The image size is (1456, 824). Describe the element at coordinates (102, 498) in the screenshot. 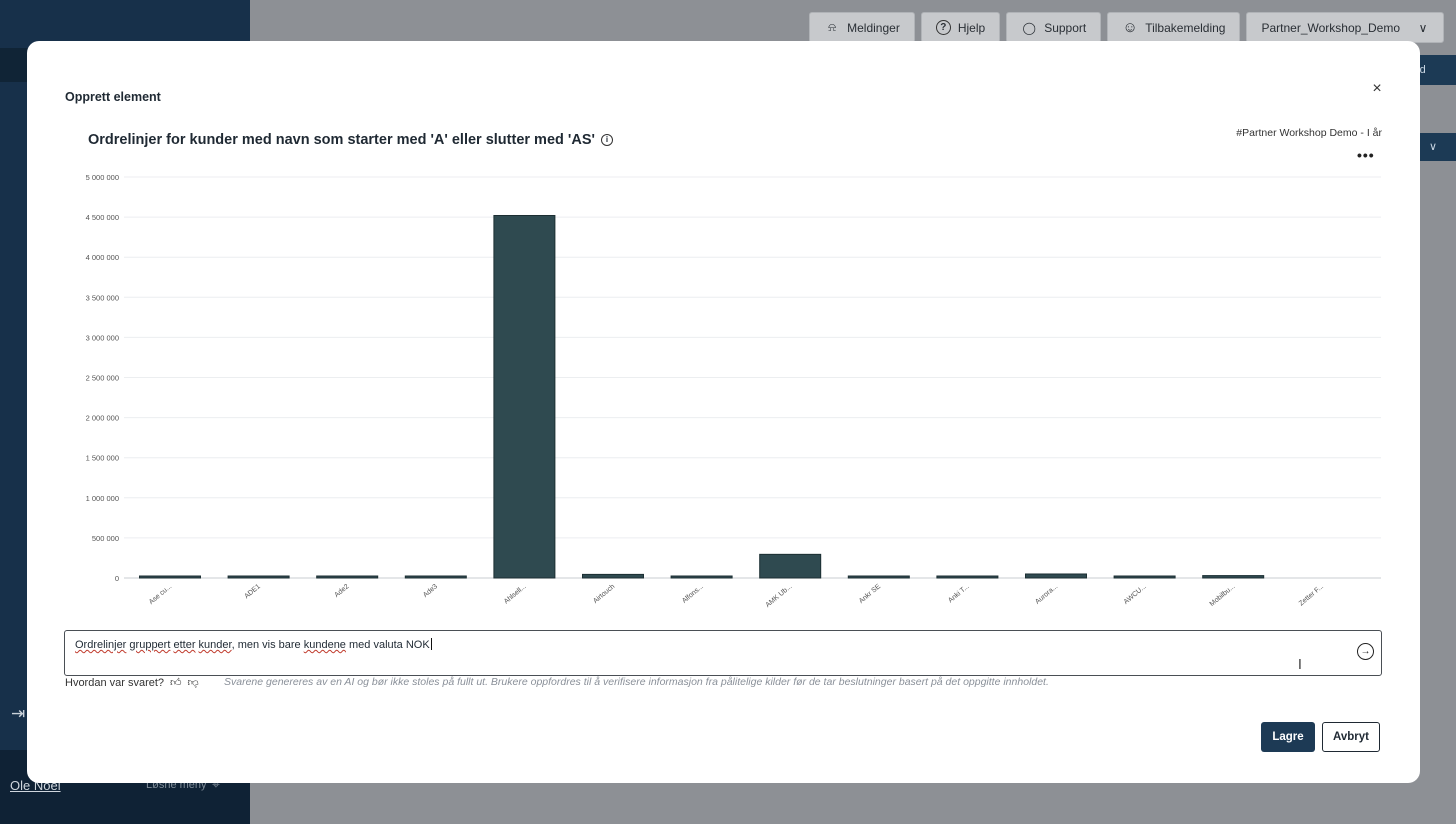

I see `y-tick-label: 1 000 000` at that location.